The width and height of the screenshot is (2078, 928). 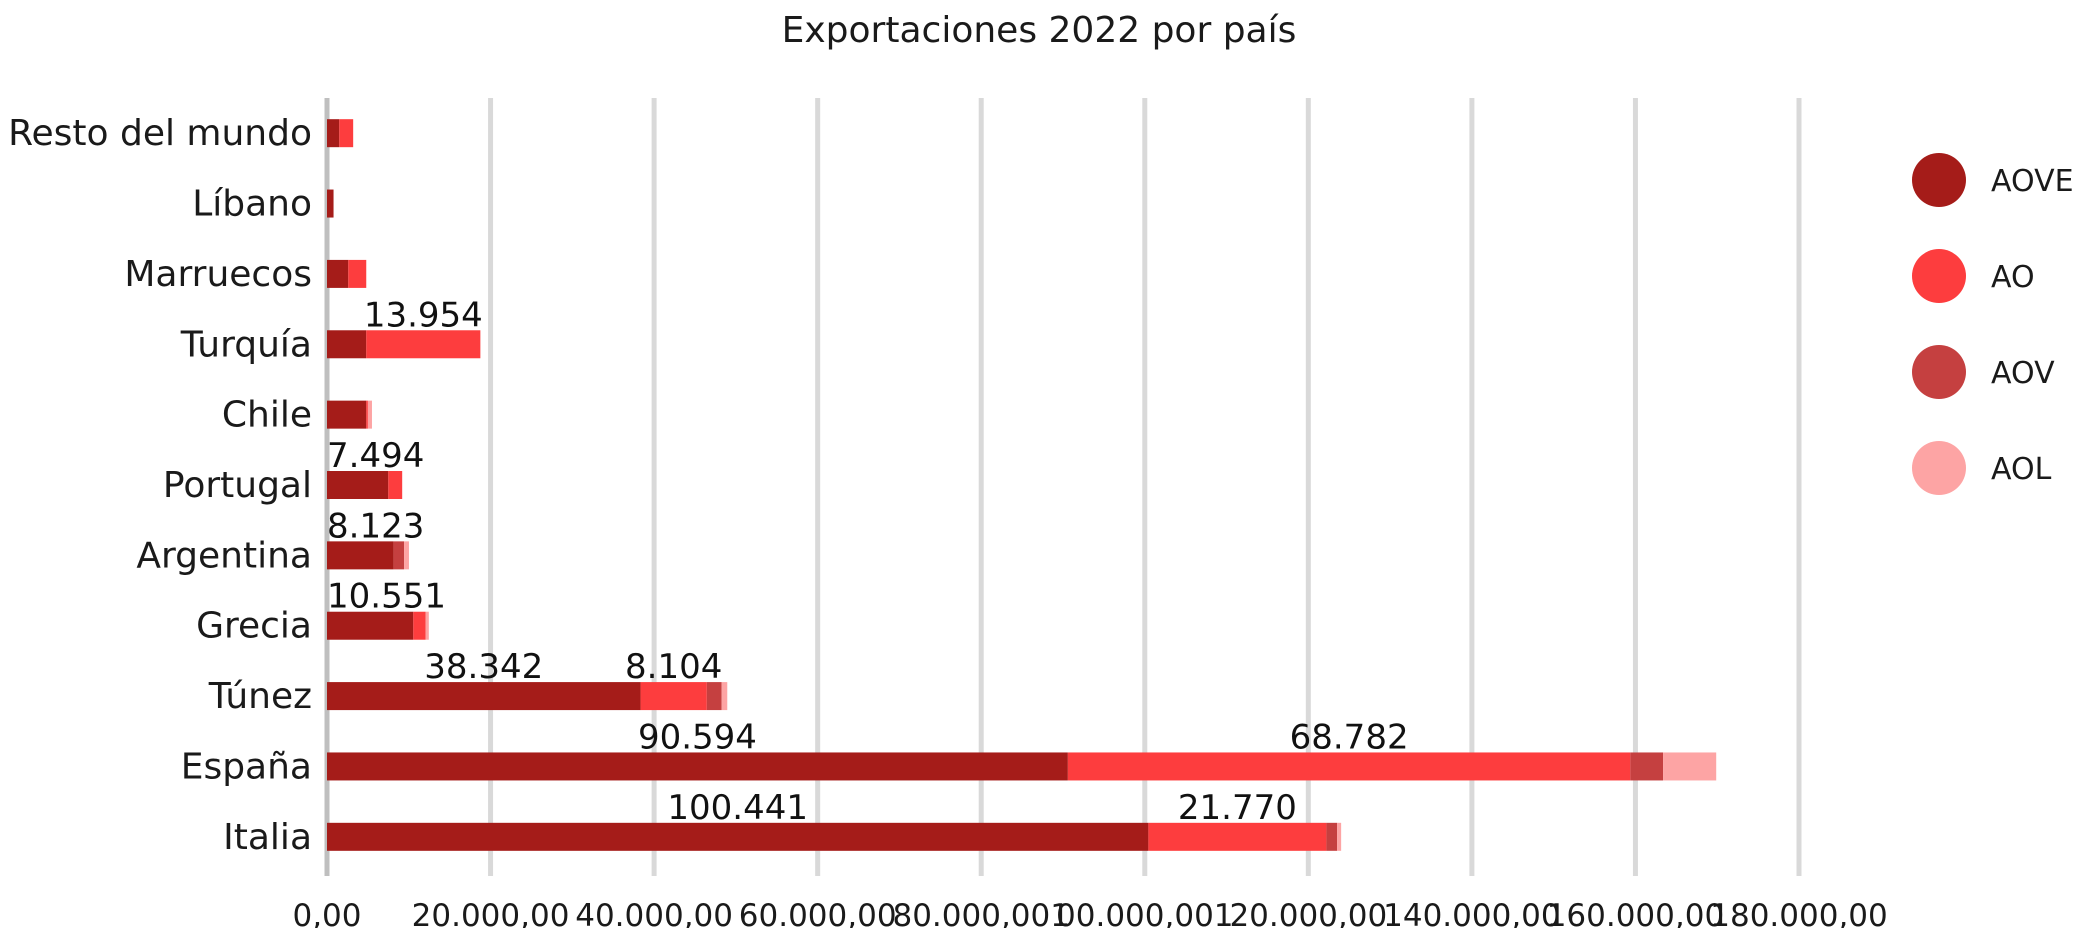 I want to click on data-label: 68.782, so click(x=1349, y=737).